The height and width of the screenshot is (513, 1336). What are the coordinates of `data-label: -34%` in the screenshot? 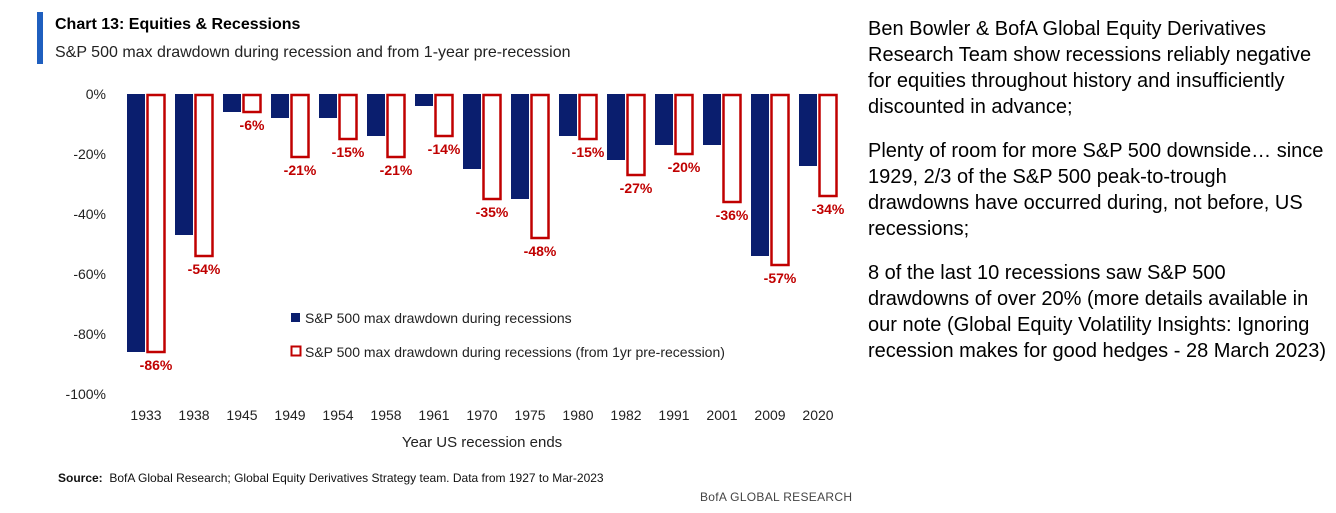 It's located at (828, 209).